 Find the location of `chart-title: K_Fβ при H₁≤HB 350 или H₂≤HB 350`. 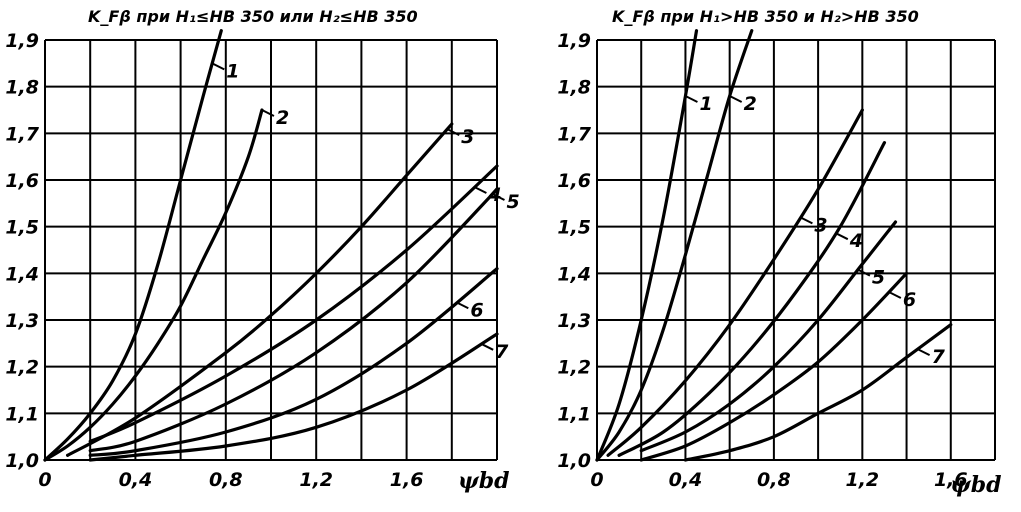

chart-title: K_Fβ при H₁≤HB 350 или H₂≤HB 350 is located at coordinates (253, 16).